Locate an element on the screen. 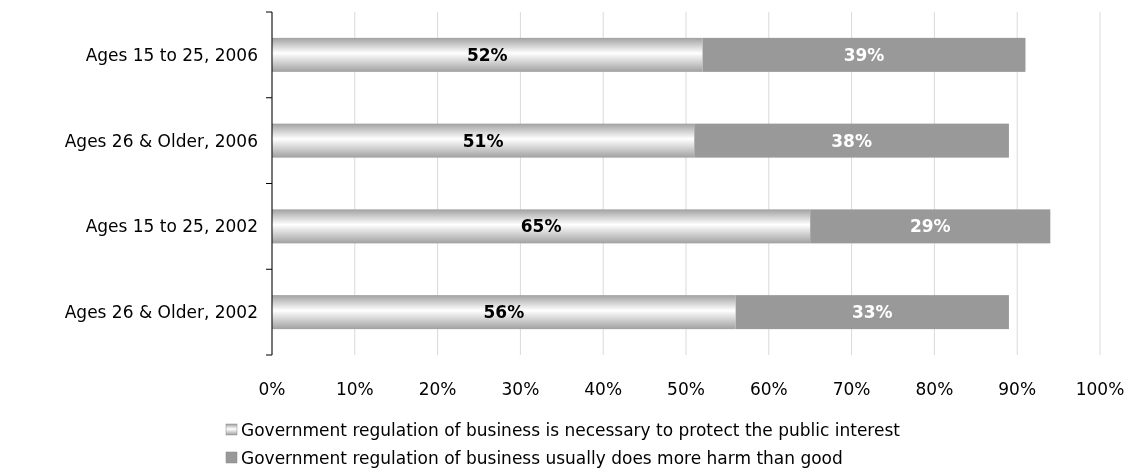 This screenshot has height=473, width=1140. data-label: 39% is located at coordinates (864, 54).